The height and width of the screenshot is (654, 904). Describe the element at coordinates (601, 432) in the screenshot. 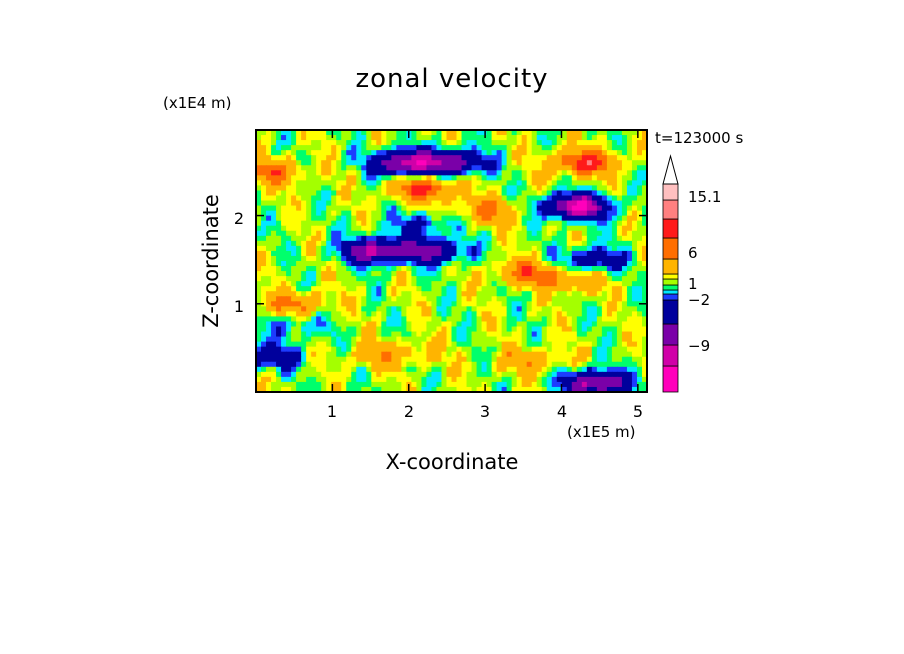

I see `x-unit-label: (x1E5 m)` at that location.